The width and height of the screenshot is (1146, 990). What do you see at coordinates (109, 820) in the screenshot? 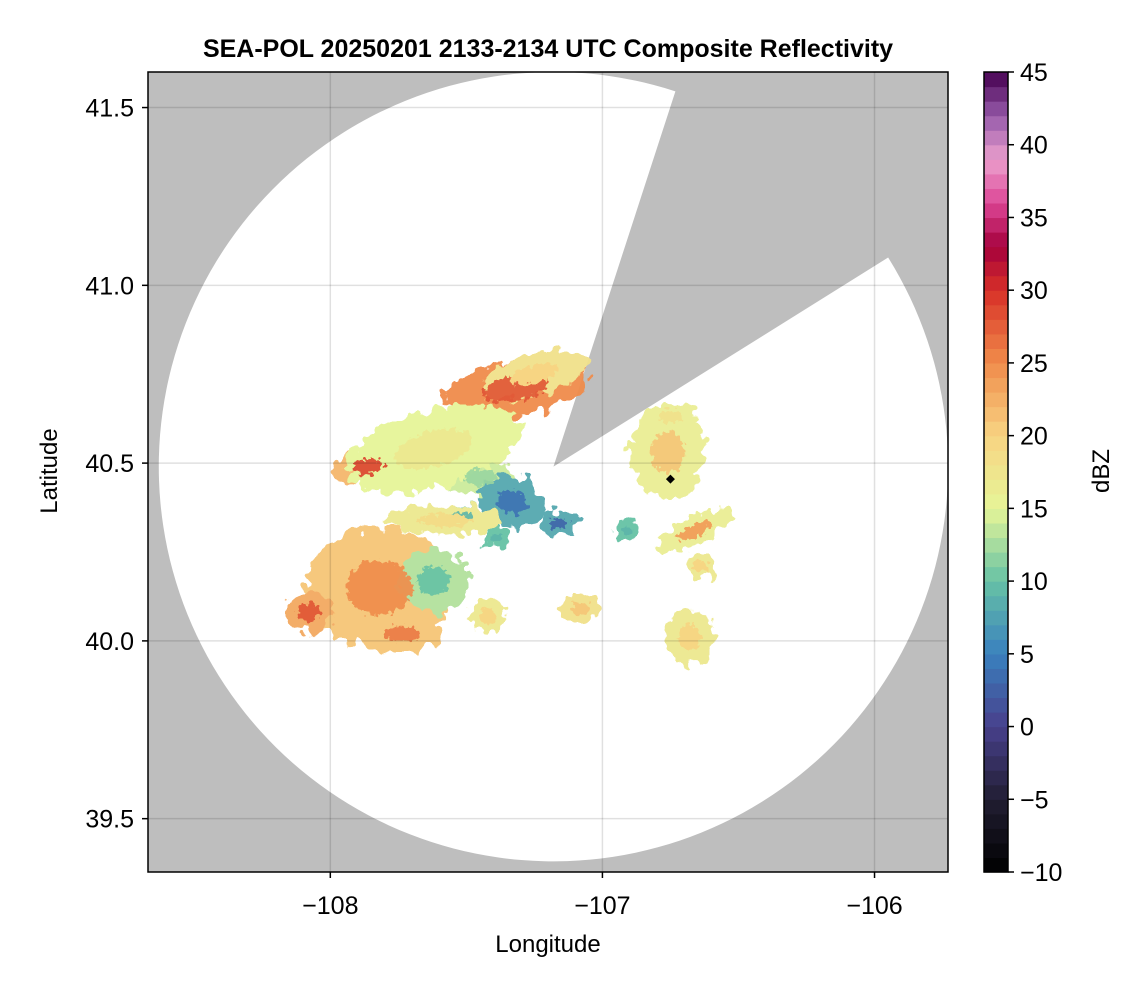
I see `y-tick-label: 39.5` at bounding box center [109, 820].